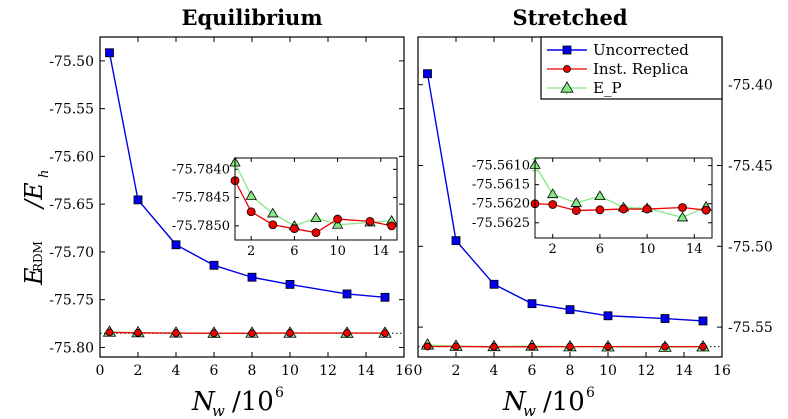 This screenshot has width=788, height=419. What do you see at coordinates (750, 86) in the screenshot?
I see `y-tick-label: -75.40` at bounding box center [750, 86].